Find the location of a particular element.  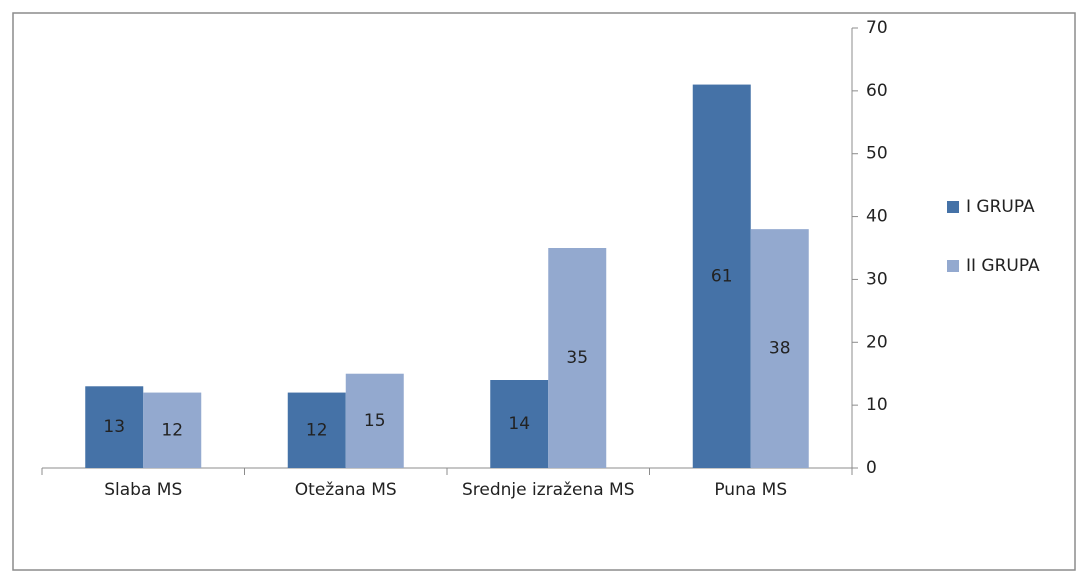

data-label: 15 is located at coordinates (375, 421).